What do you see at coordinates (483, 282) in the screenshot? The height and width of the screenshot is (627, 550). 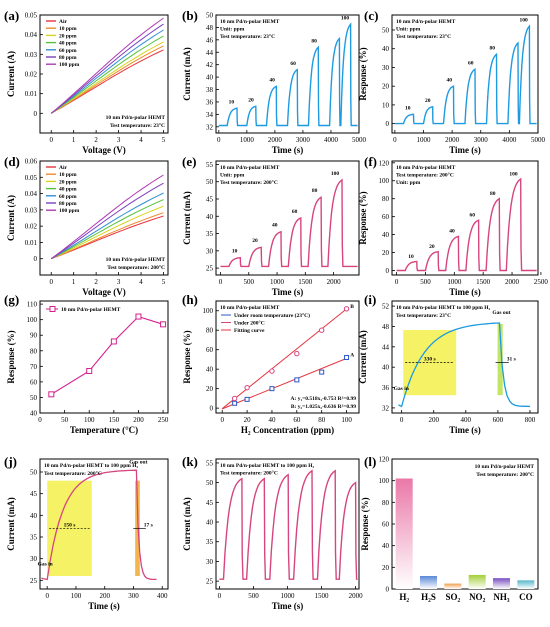 I see `x-tick-label: 1500` at bounding box center [483, 282].